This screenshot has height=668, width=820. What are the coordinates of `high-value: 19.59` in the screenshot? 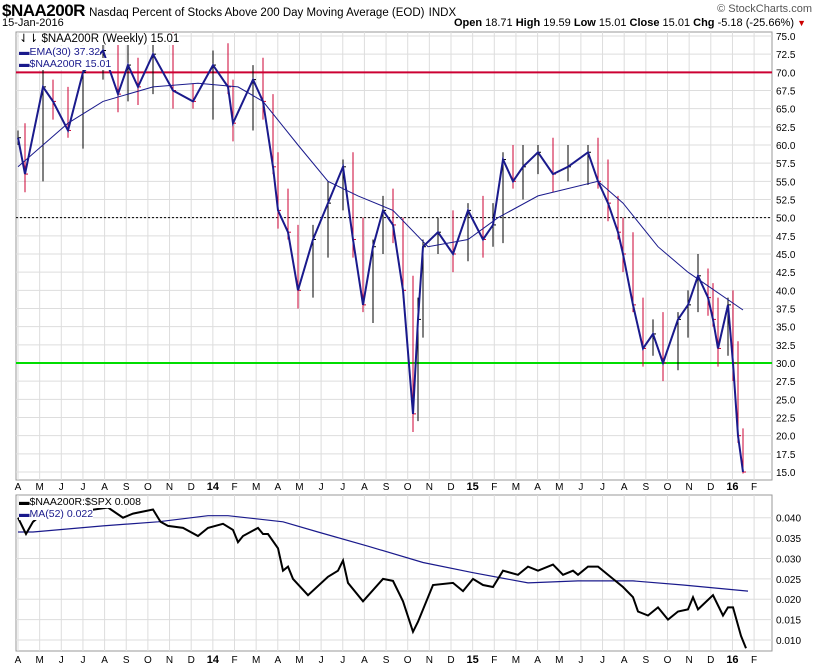 It's located at (557, 23).